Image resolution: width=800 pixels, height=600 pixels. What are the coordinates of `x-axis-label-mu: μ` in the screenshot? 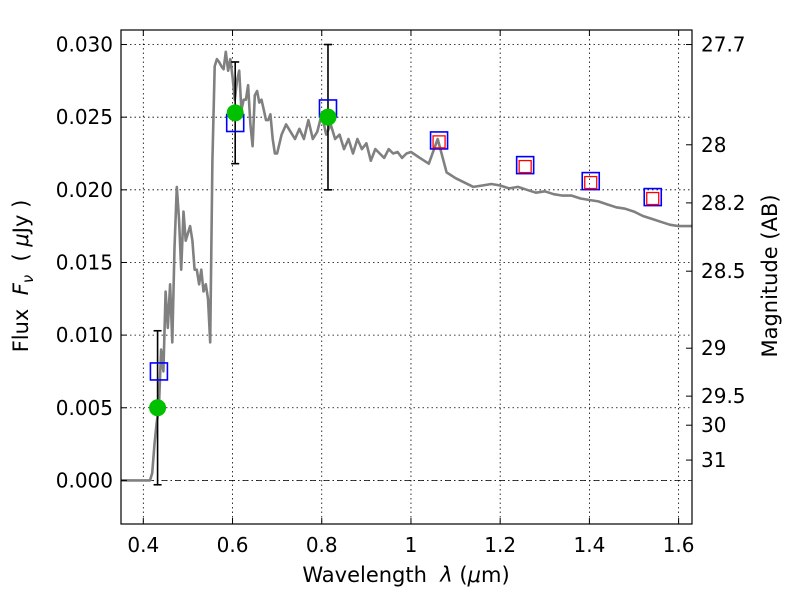 It's located at (474, 575).